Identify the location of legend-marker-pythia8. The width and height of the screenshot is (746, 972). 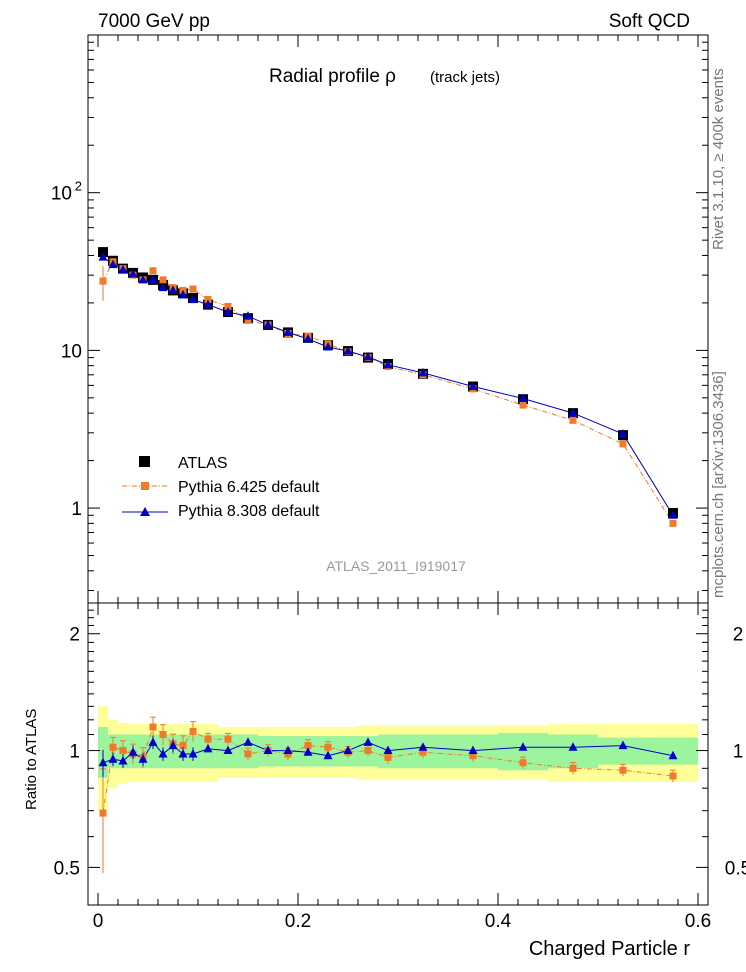
(145, 511).